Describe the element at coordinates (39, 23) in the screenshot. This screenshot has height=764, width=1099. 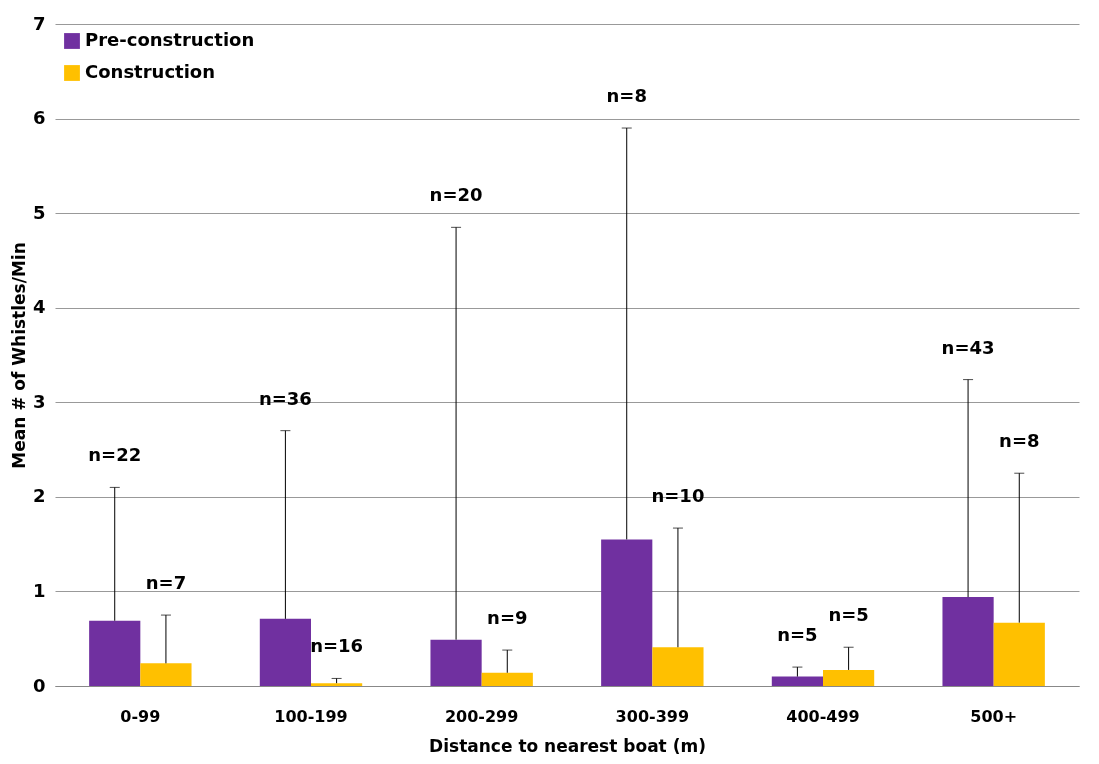
I see `y-tick-label: 7` at that location.